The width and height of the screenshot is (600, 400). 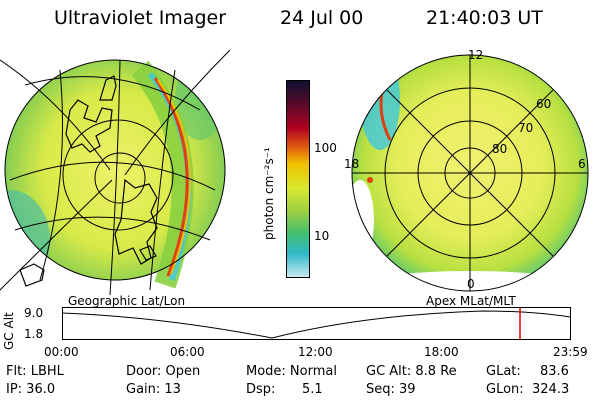 What do you see at coordinates (187, 352) in the screenshot?
I see `time-tick-0600: 06:00` at bounding box center [187, 352].